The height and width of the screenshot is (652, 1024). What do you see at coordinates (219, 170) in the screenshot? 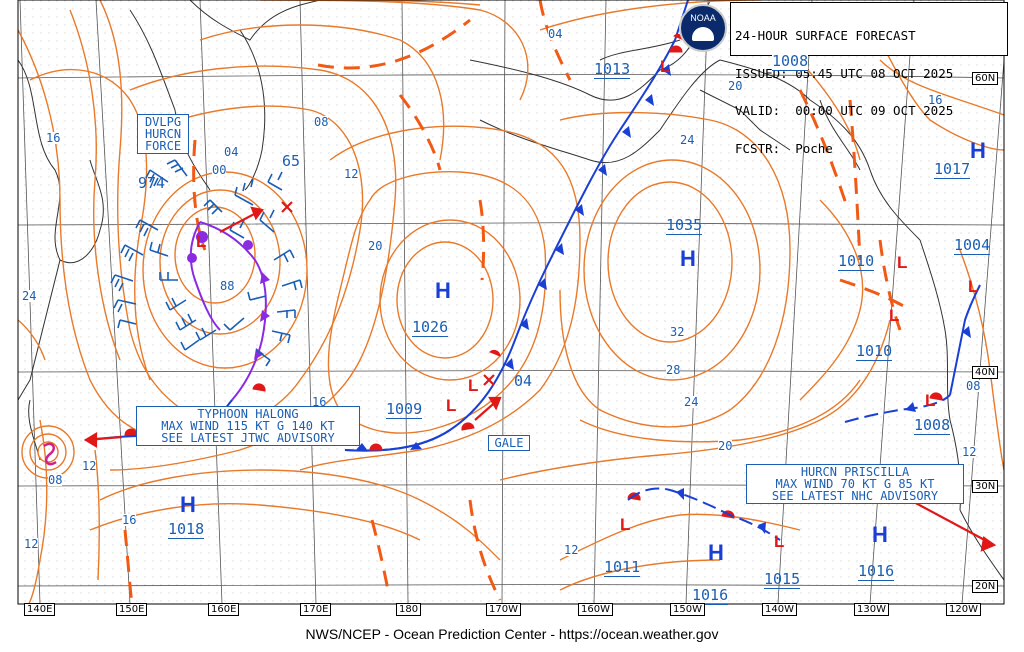
I see `isobar-label: 00` at bounding box center [219, 170].